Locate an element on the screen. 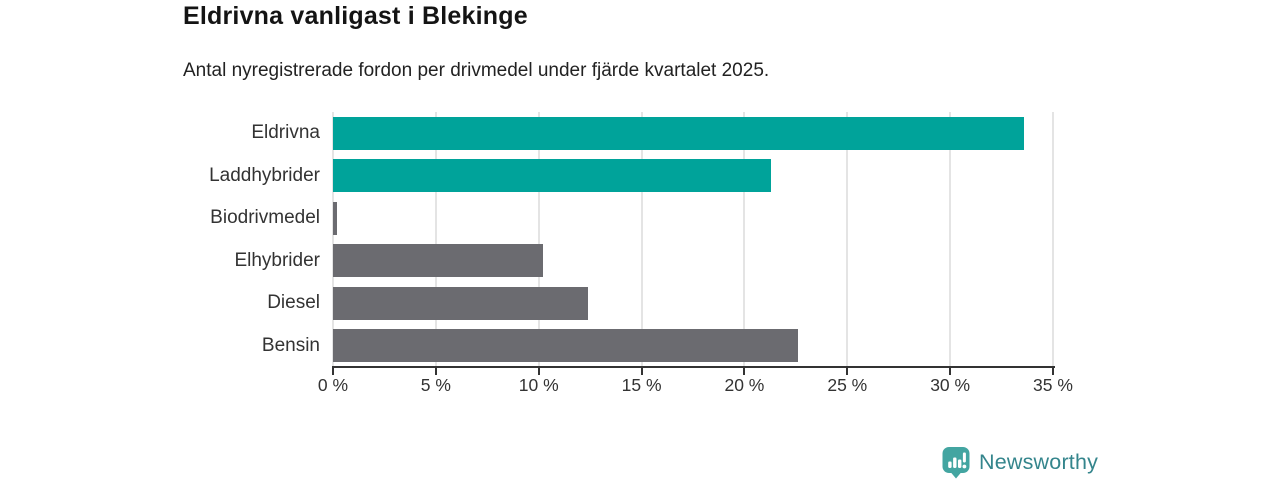 The height and width of the screenshot is (480, 1280). x-tick-label: 30 % is located at coordinates (950, 385).